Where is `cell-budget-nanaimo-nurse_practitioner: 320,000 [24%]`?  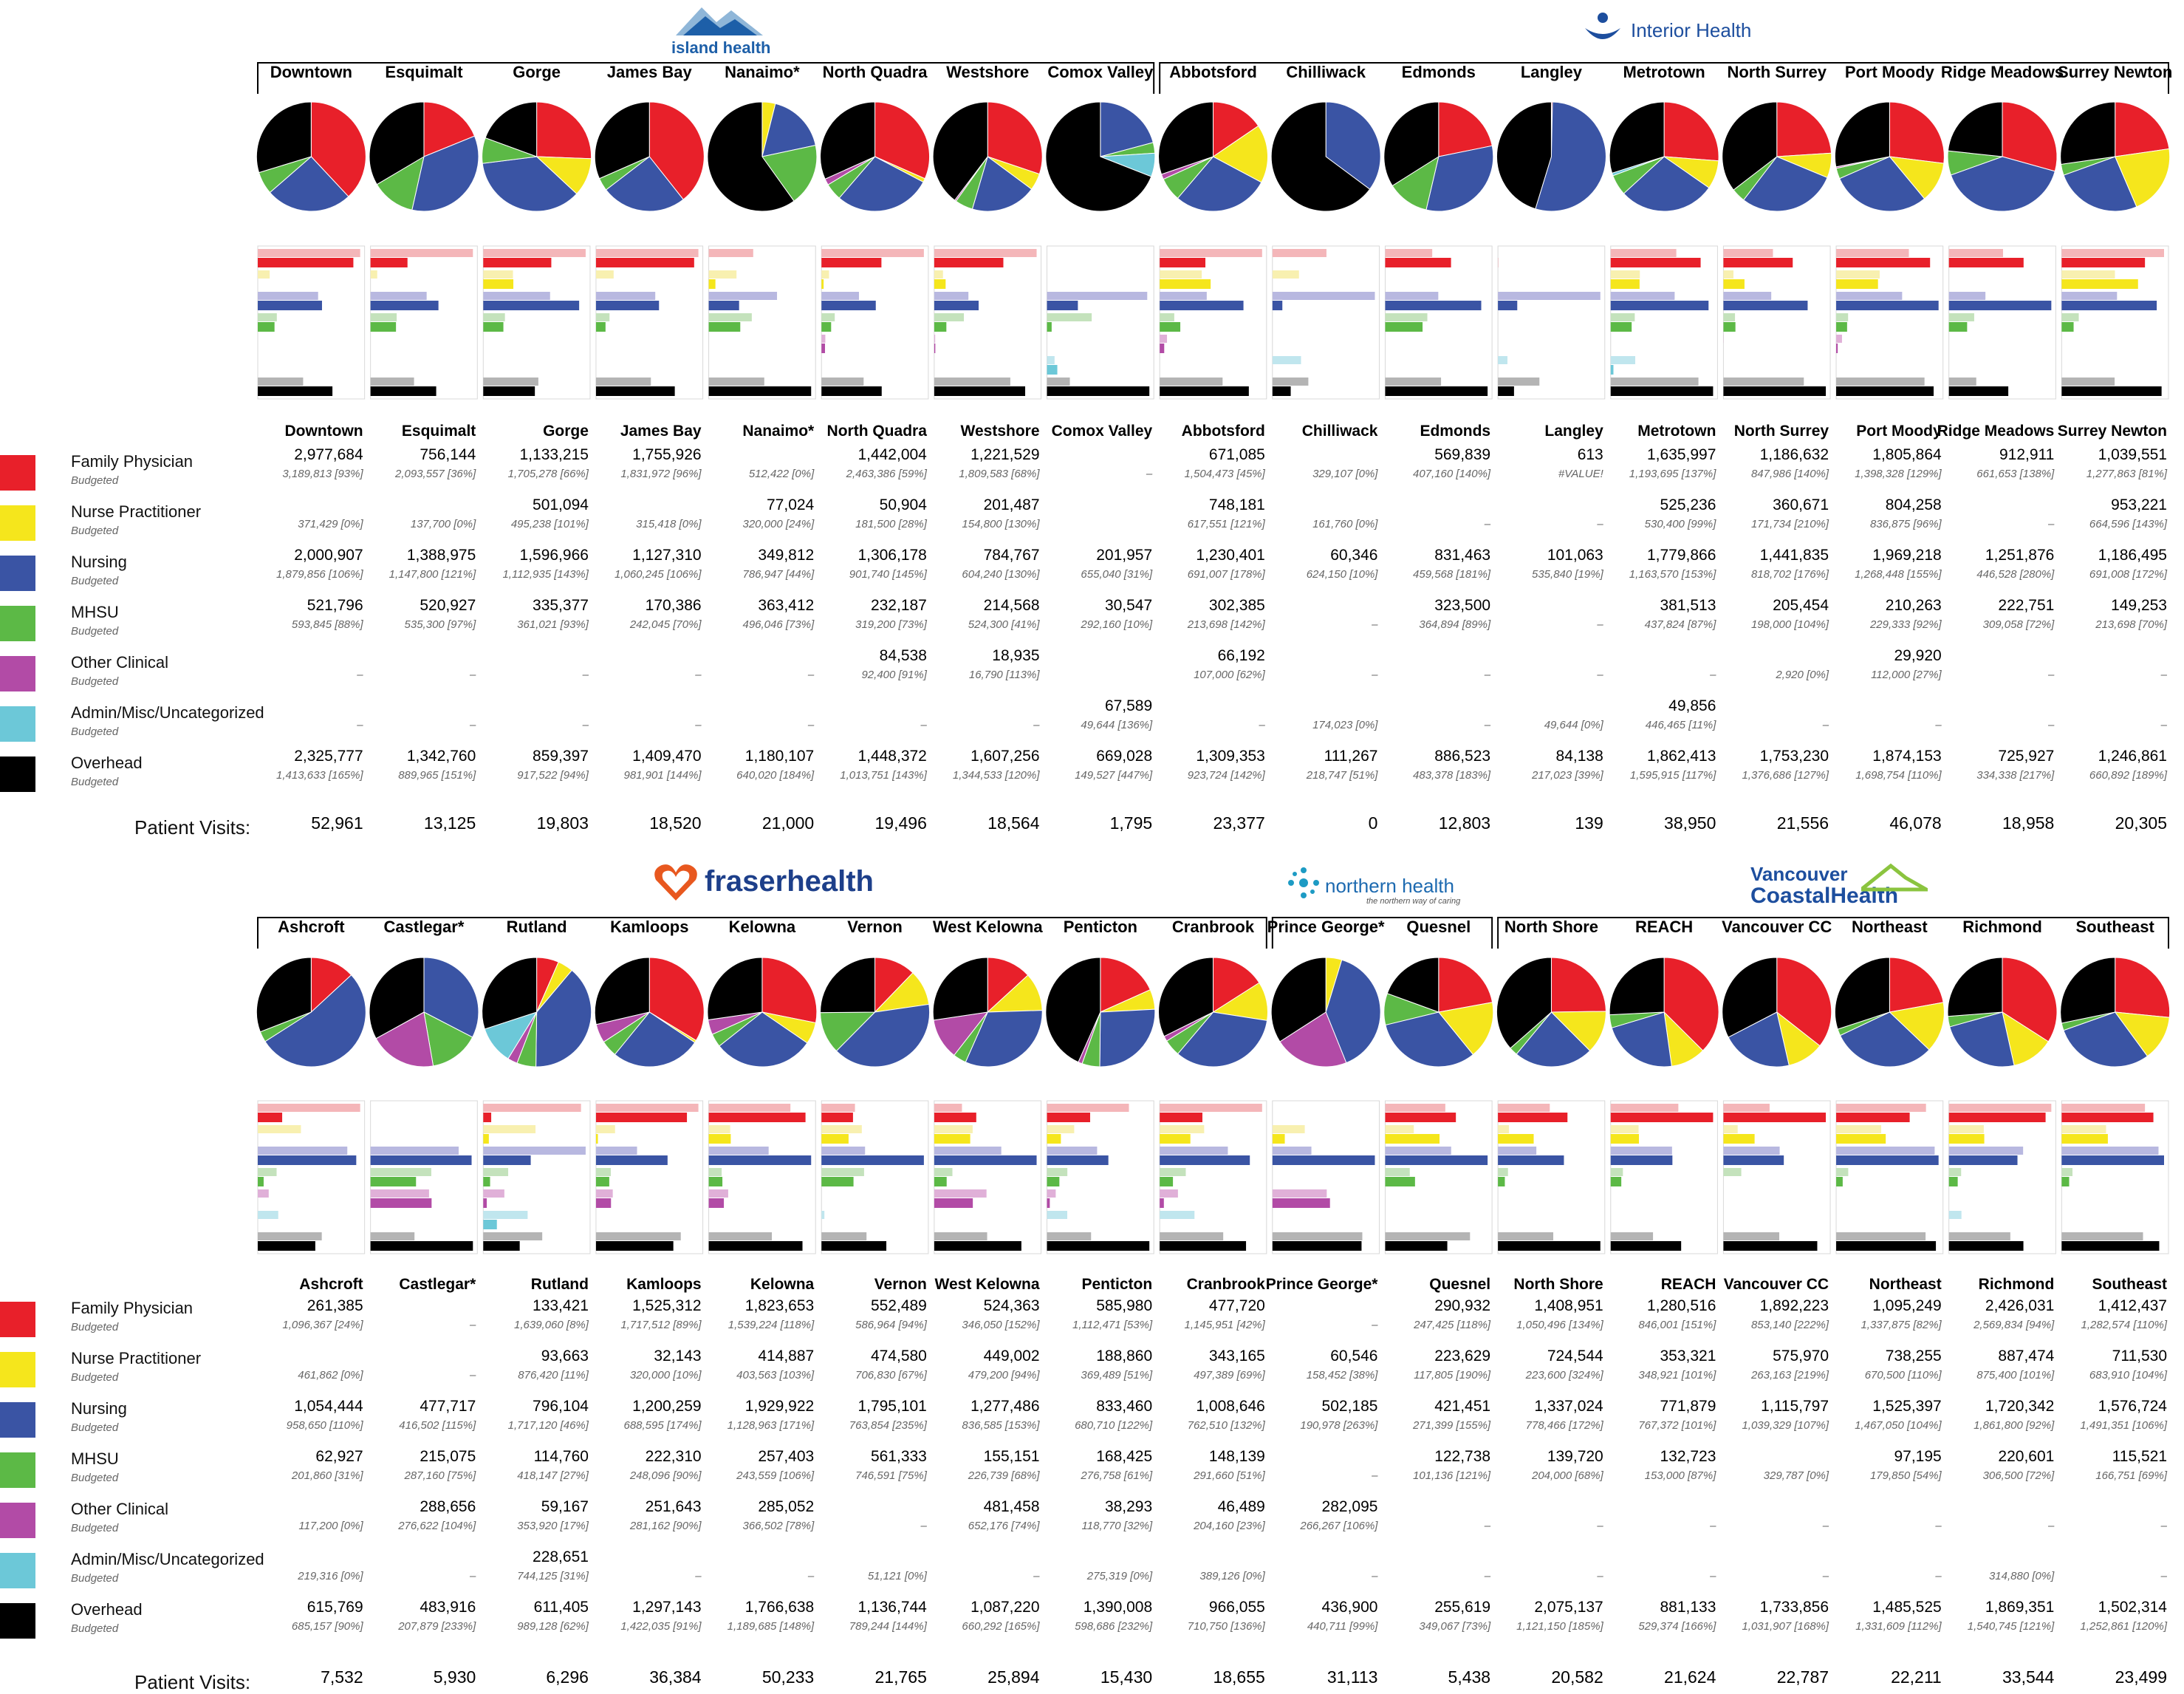 cell-budget-nanaimo-nurse_practitioner: 320,000 [24%] is located at coordinates (778, 524).